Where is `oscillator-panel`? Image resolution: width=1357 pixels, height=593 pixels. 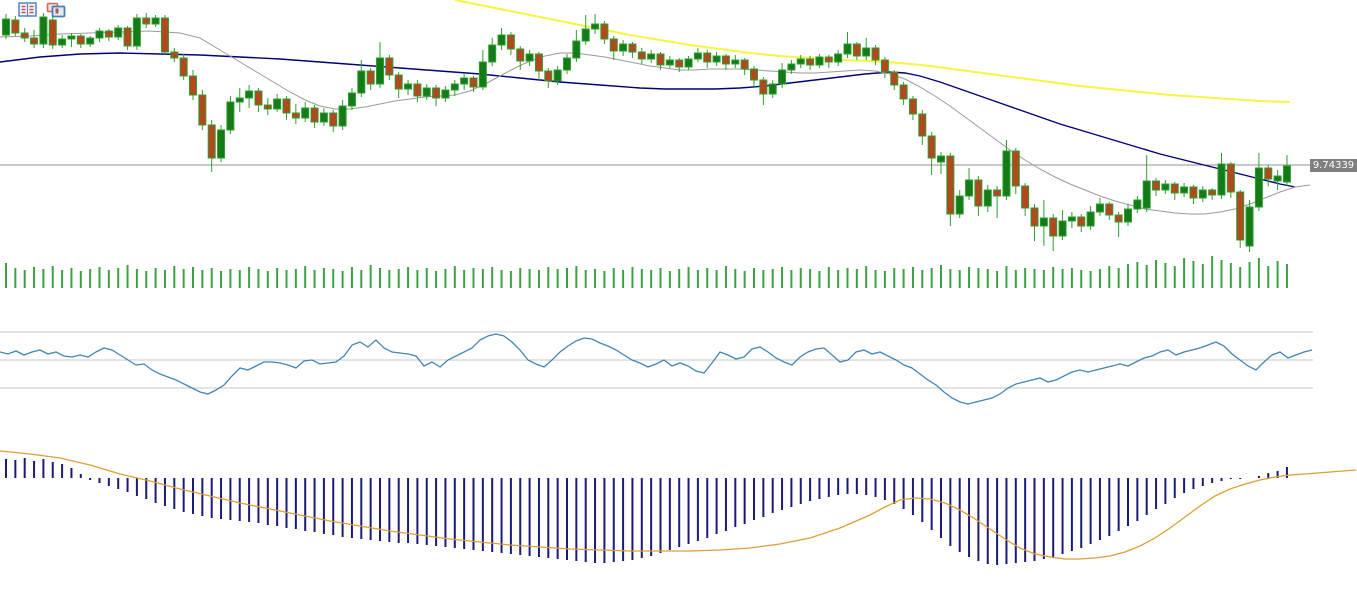
oscillator-panel is located at coordinates (656, 368).